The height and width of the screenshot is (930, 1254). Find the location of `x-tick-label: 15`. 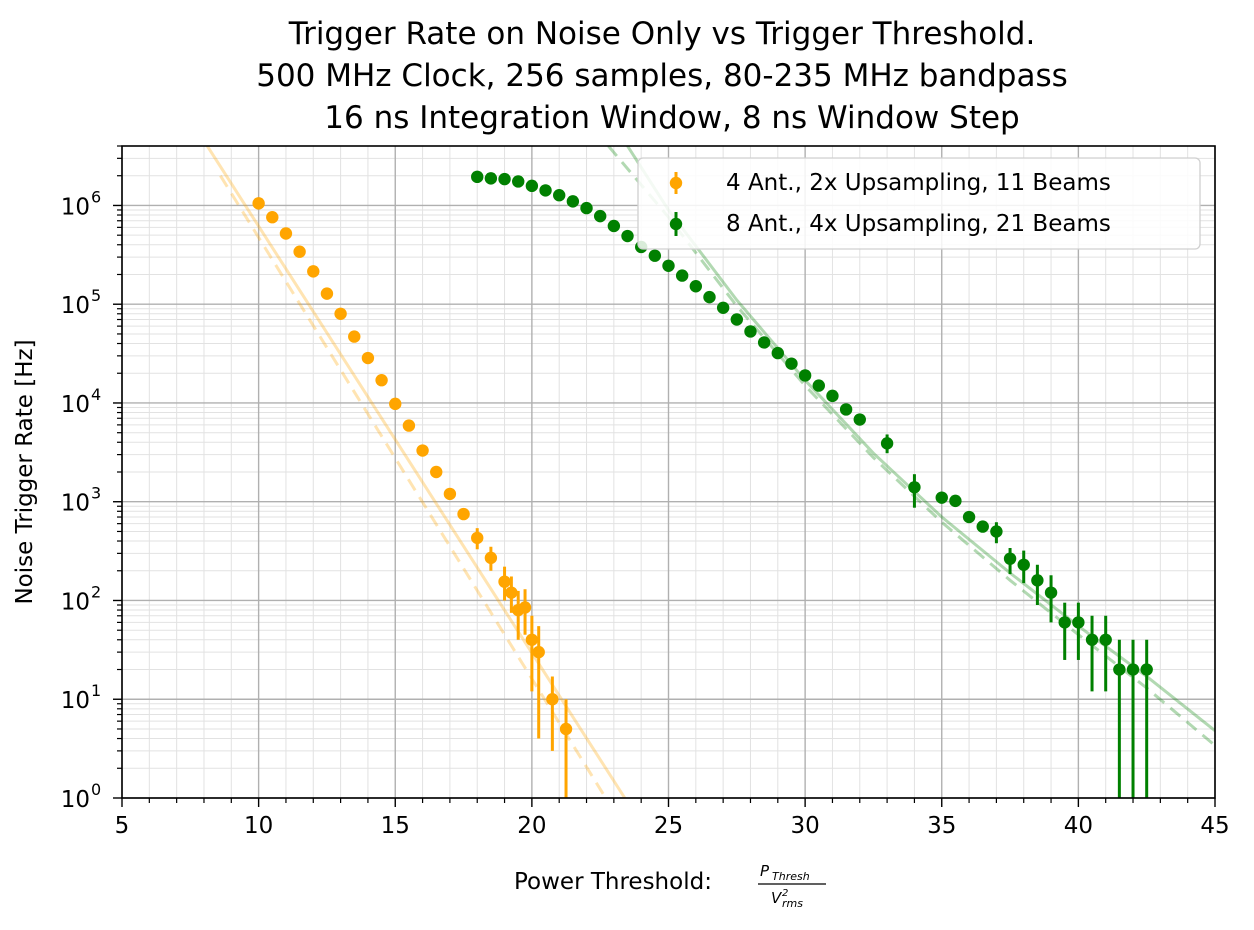

x-tick-label: 15 is located at coordinates (395, 826).